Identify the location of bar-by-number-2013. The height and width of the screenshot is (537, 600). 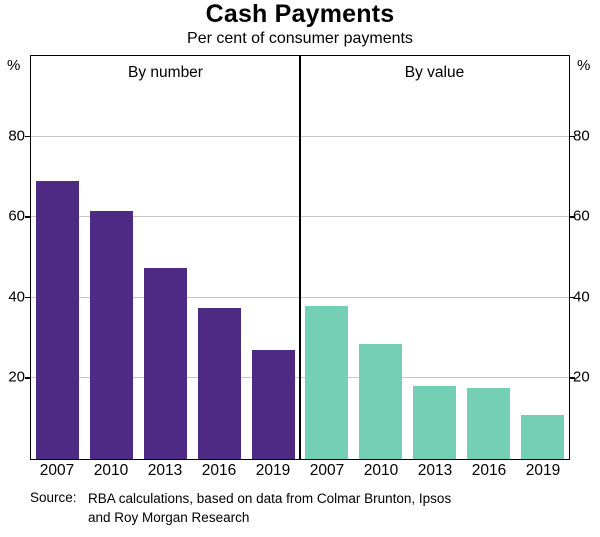
(165, 363).